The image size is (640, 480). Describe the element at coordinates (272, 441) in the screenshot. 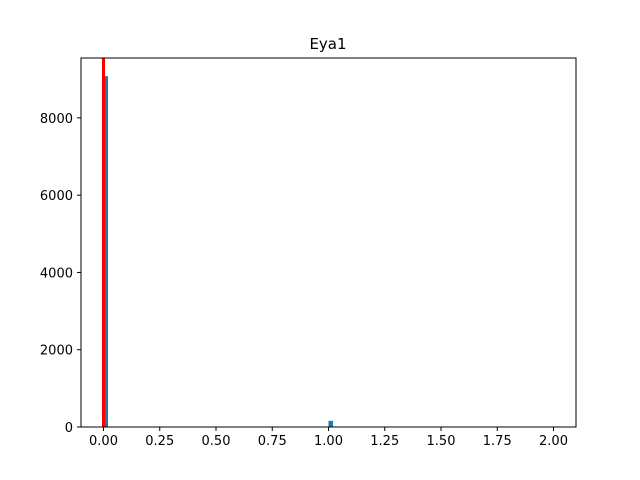

I see `x-tick-label: 0.75` at that location.